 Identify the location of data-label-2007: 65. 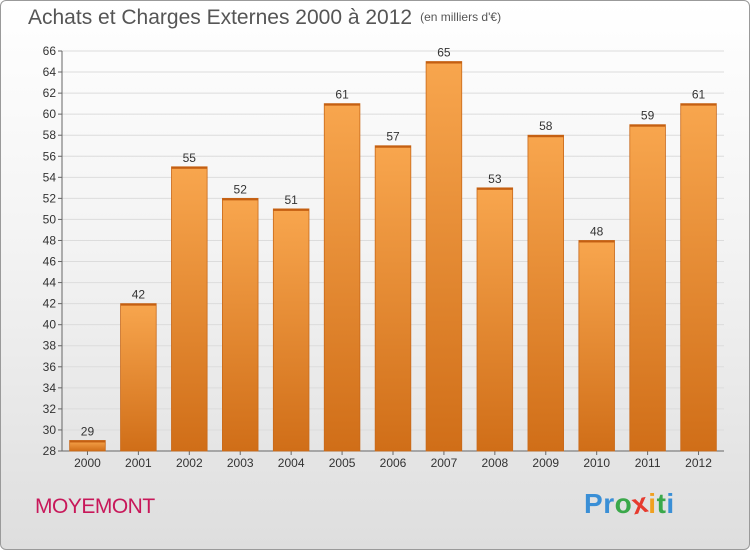
(444, 53).